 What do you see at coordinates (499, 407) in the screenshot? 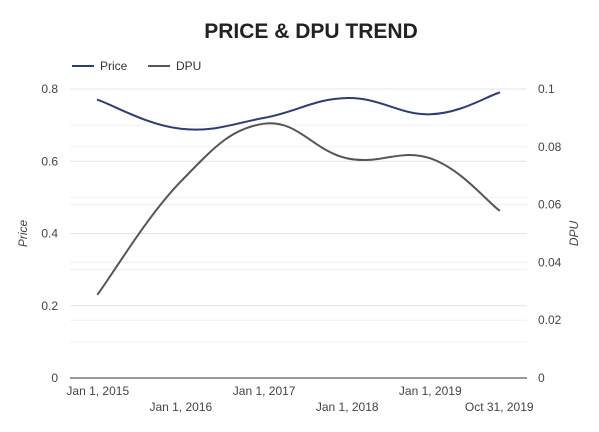
I see `x-tick-label: Oct 31, 2019` at bounding box center [499, 407].